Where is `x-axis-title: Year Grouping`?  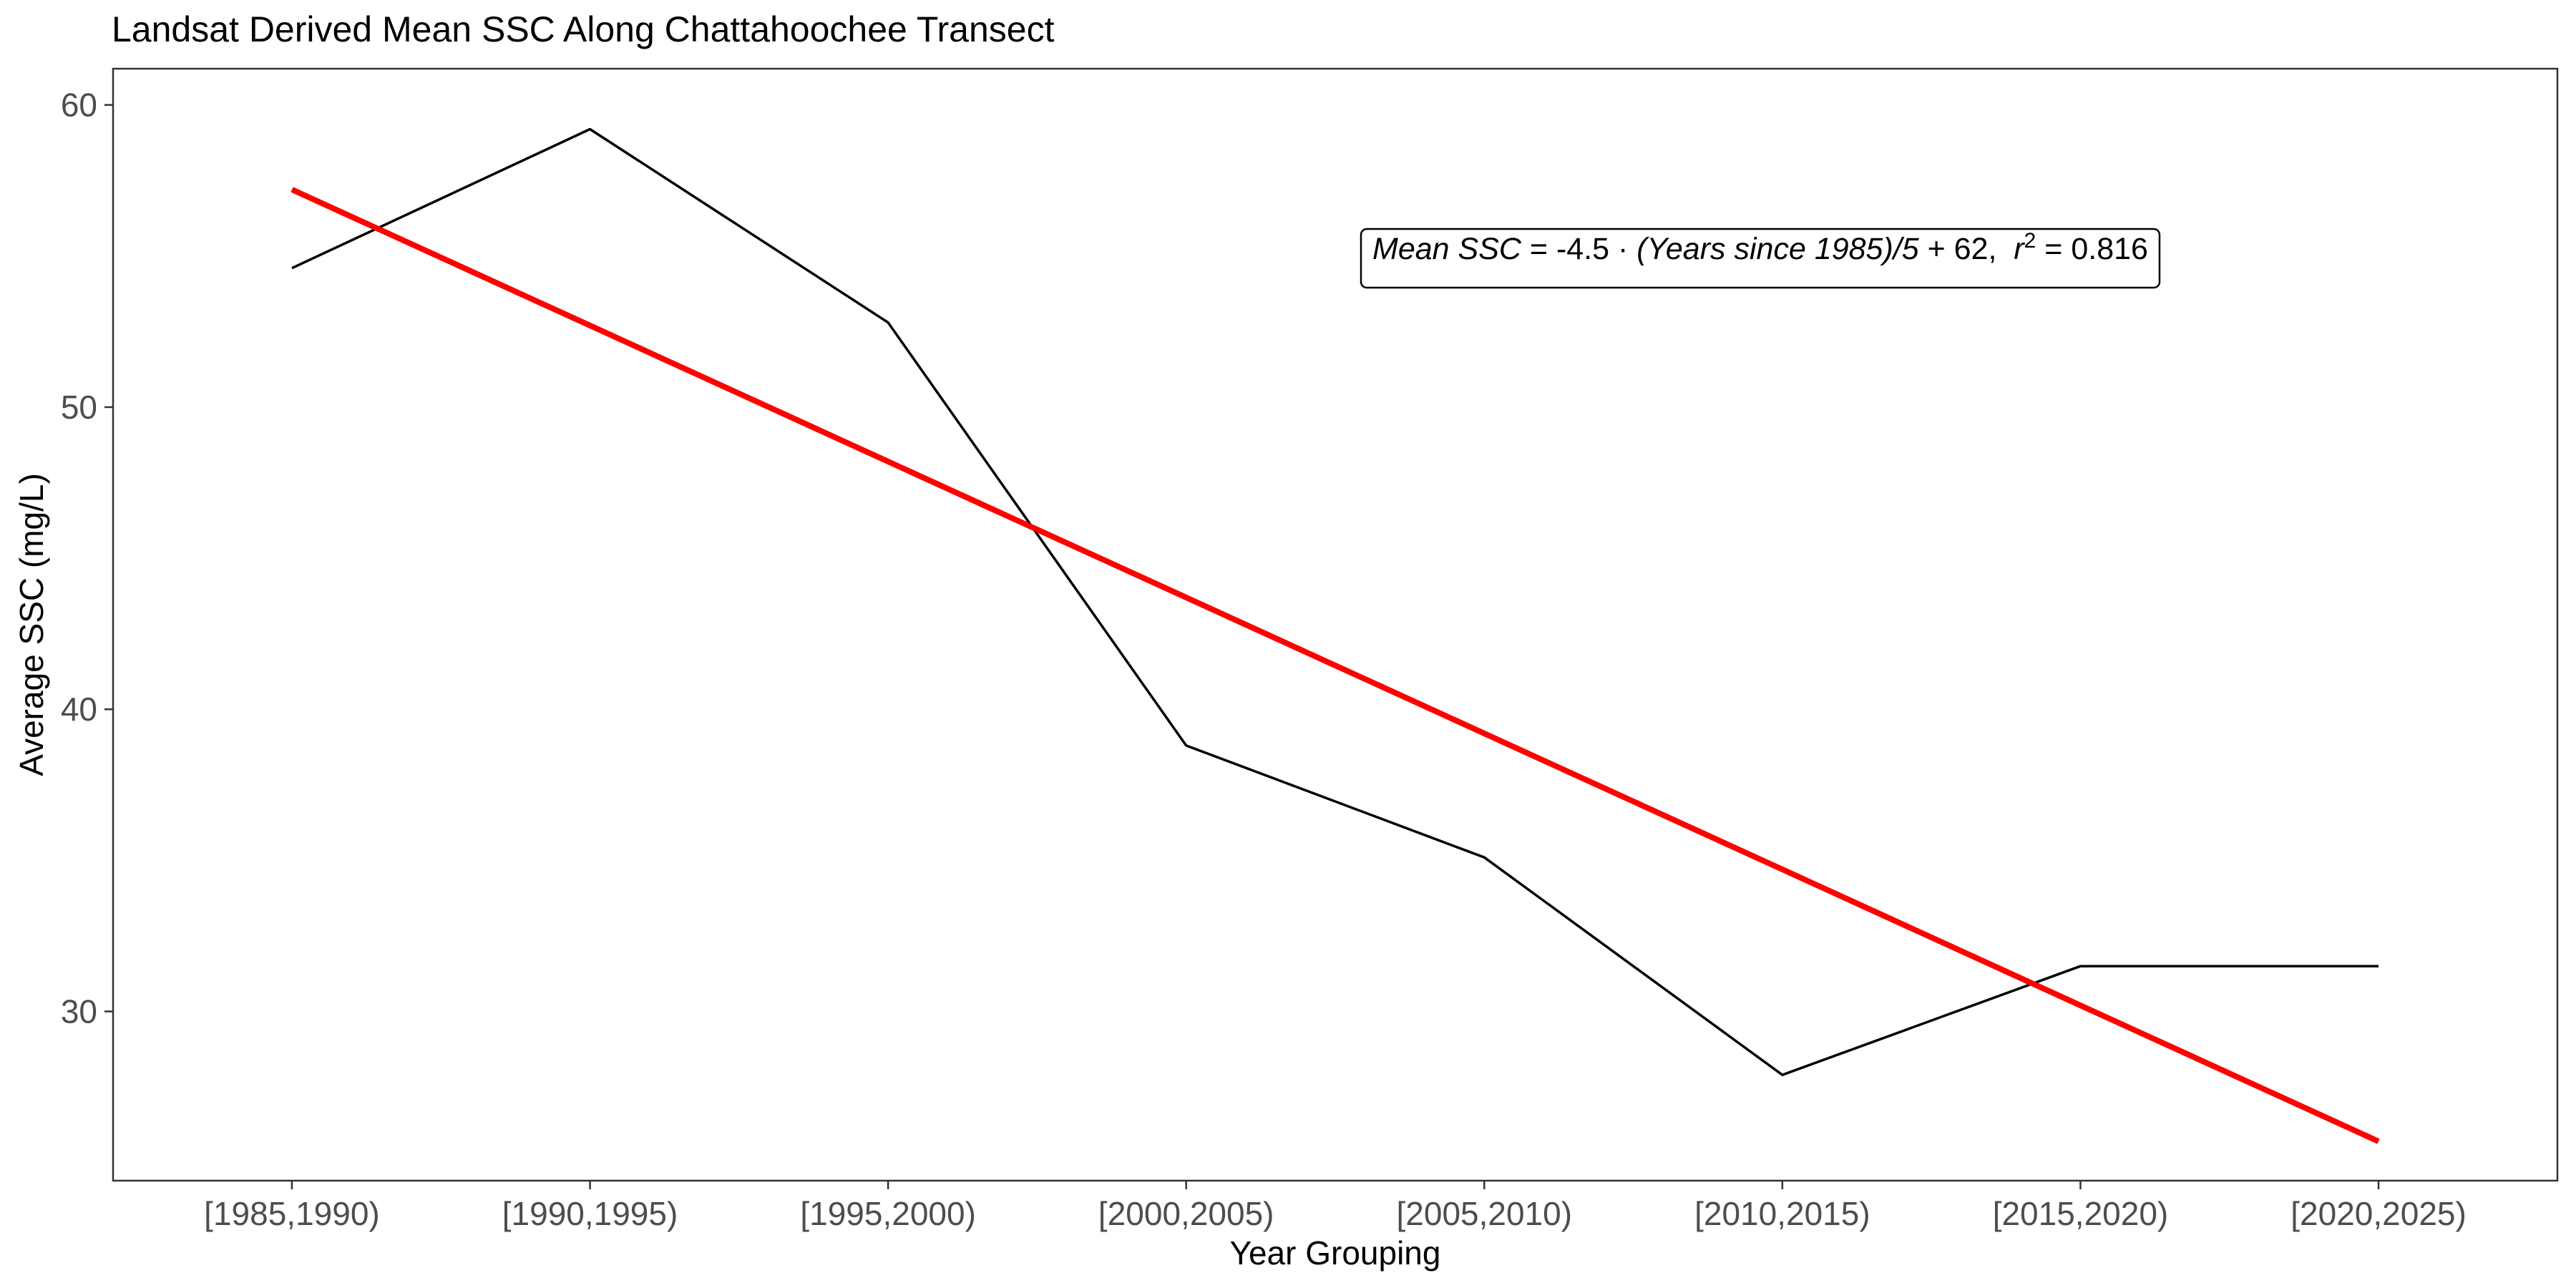 x-axis-title: Year Grouping is located at coordinates (1335, 1253).